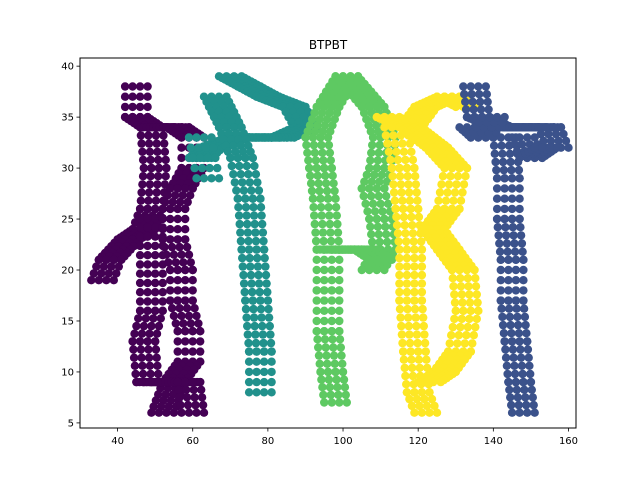  Describe the element at coordinates (67, 372) in the screenshot. I see `y-tick-label: 10` at that location.